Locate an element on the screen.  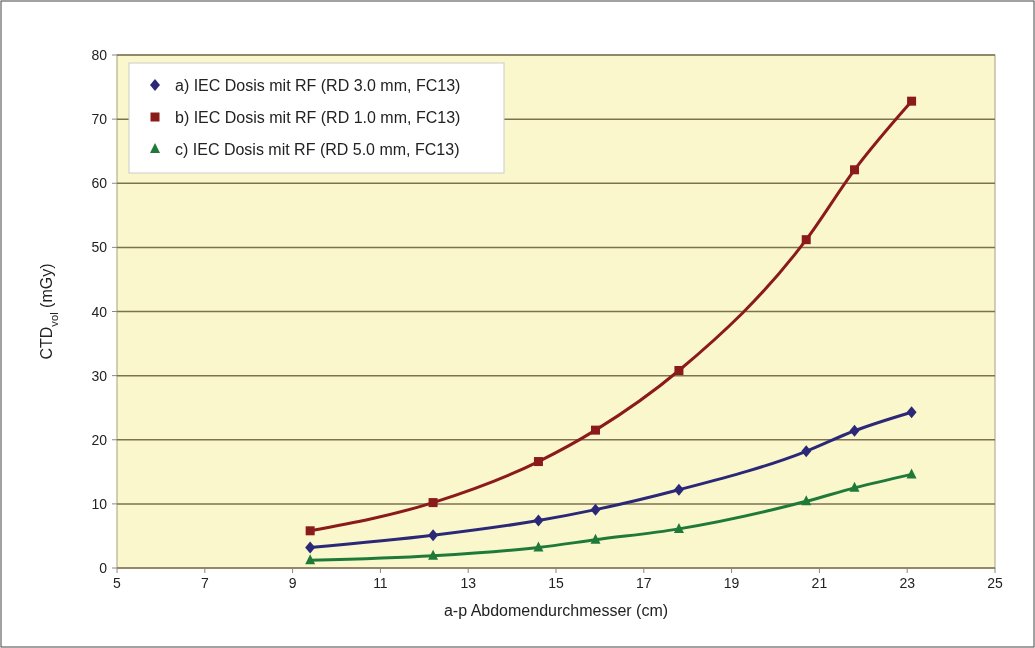
x-tick-label: 21 is located at coordinates (819, 583).